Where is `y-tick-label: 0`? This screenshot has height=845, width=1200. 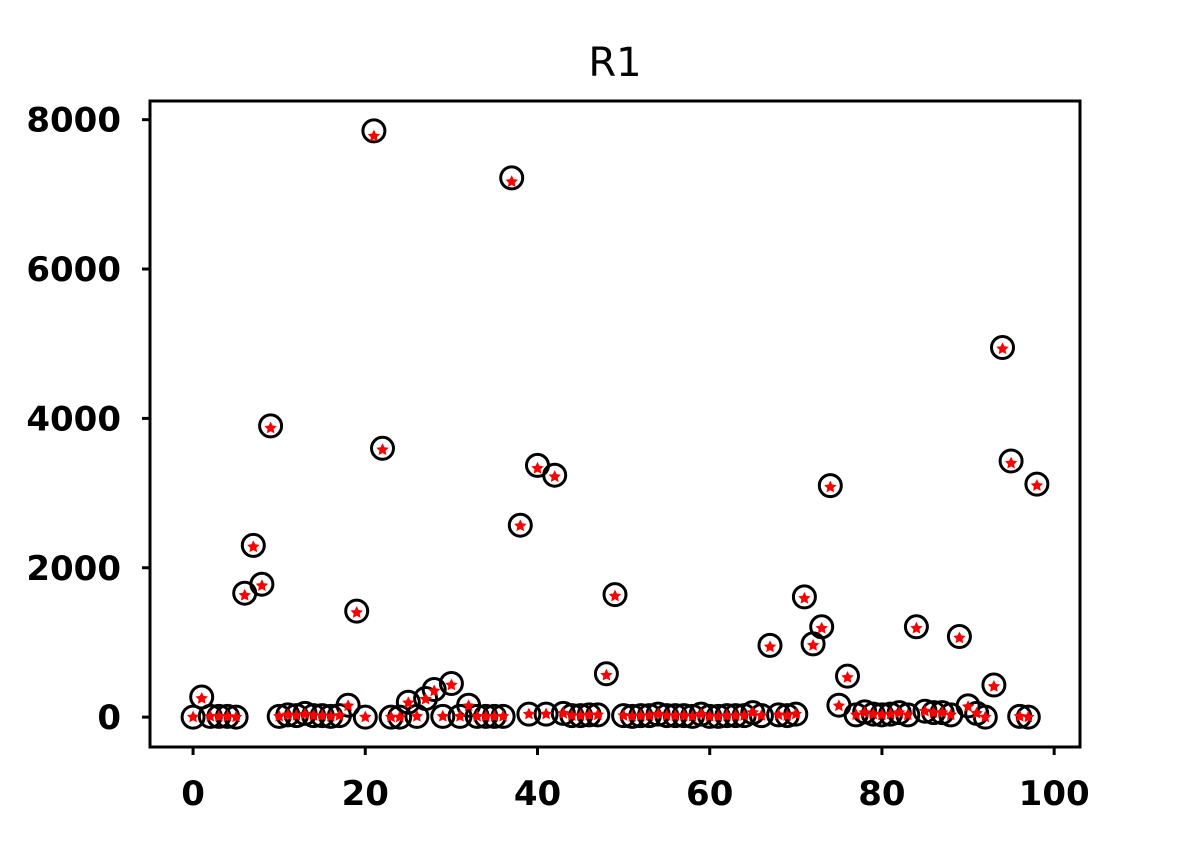
y-tick-label: 0 is located at coordinates (109, 718).